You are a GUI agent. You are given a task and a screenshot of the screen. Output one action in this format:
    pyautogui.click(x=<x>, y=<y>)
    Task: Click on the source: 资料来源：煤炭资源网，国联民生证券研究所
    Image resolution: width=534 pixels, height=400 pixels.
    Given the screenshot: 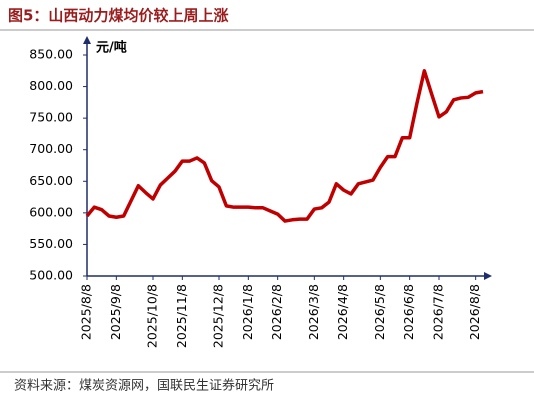 What is the action you would take?
    pyautogui.click(x=144, y=386)
    